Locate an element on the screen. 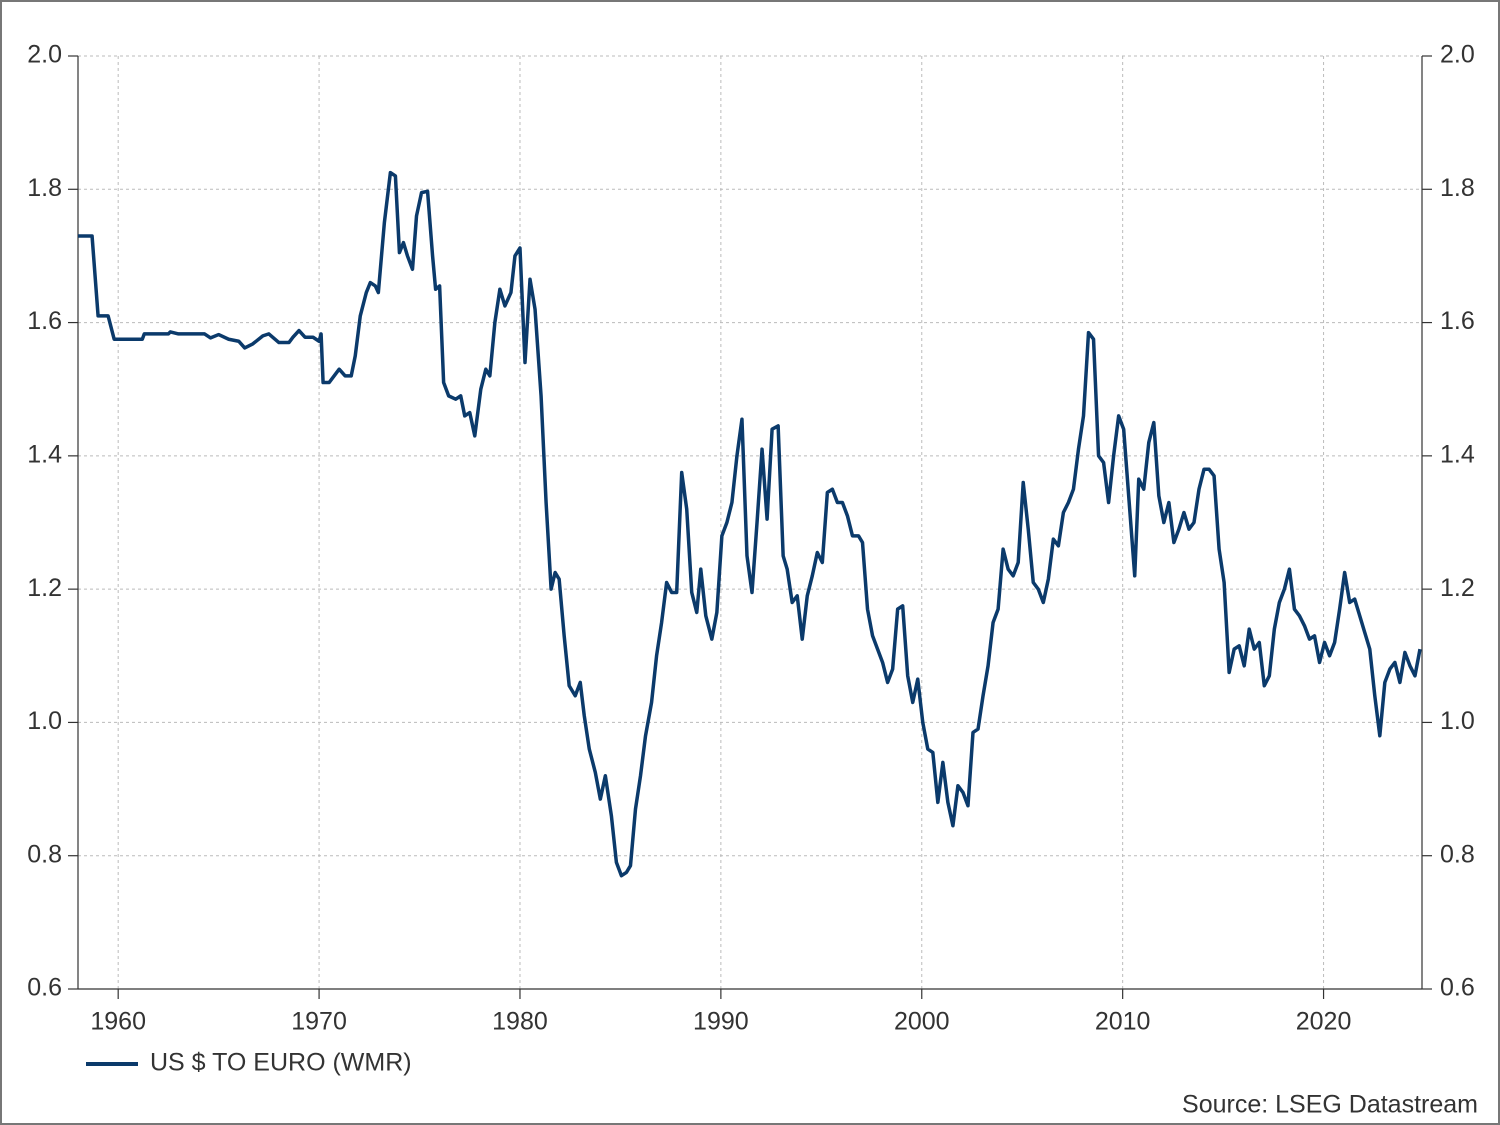  y-tick-label: 1.2 is located at coordinates (44, 588).